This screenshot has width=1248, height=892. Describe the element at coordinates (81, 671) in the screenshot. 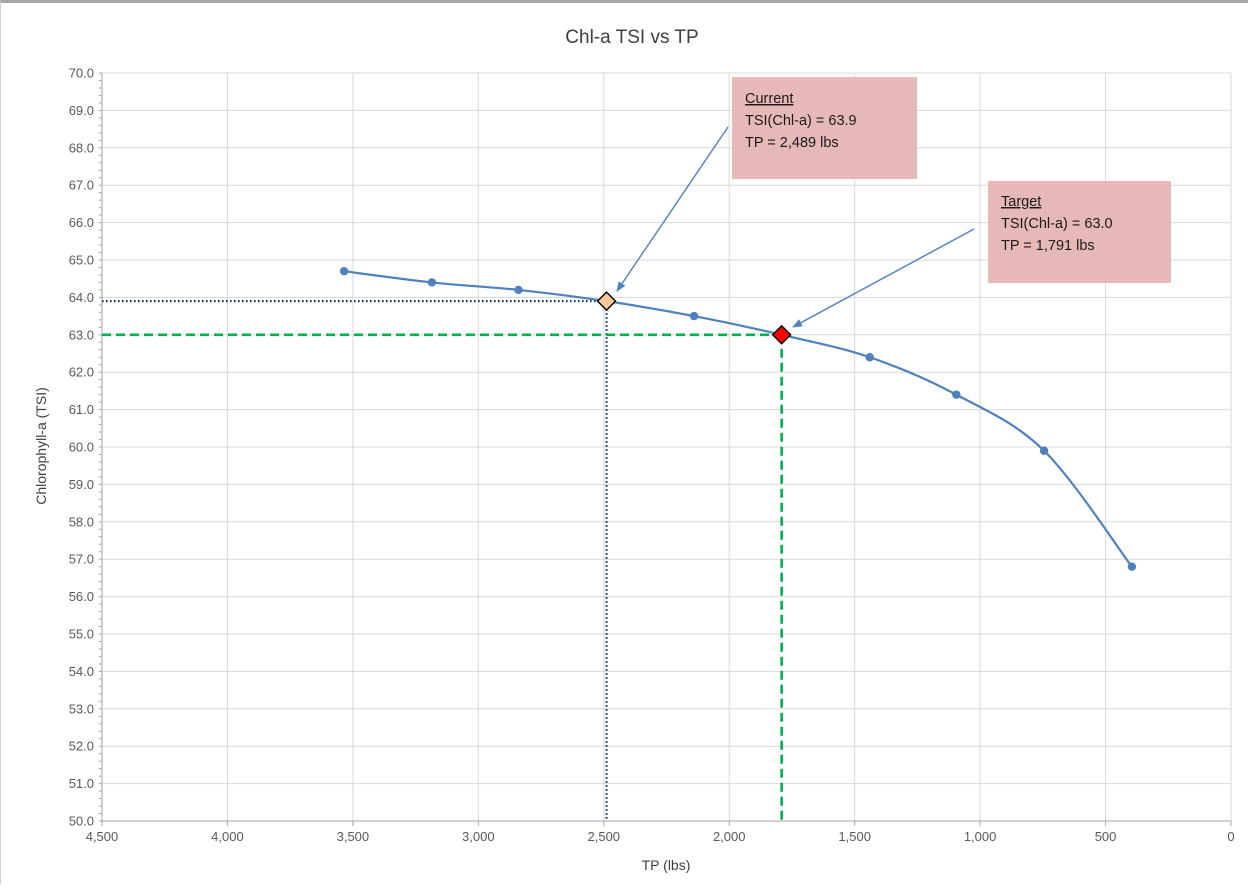

I see `y-tick-label: 54.0` at that location.